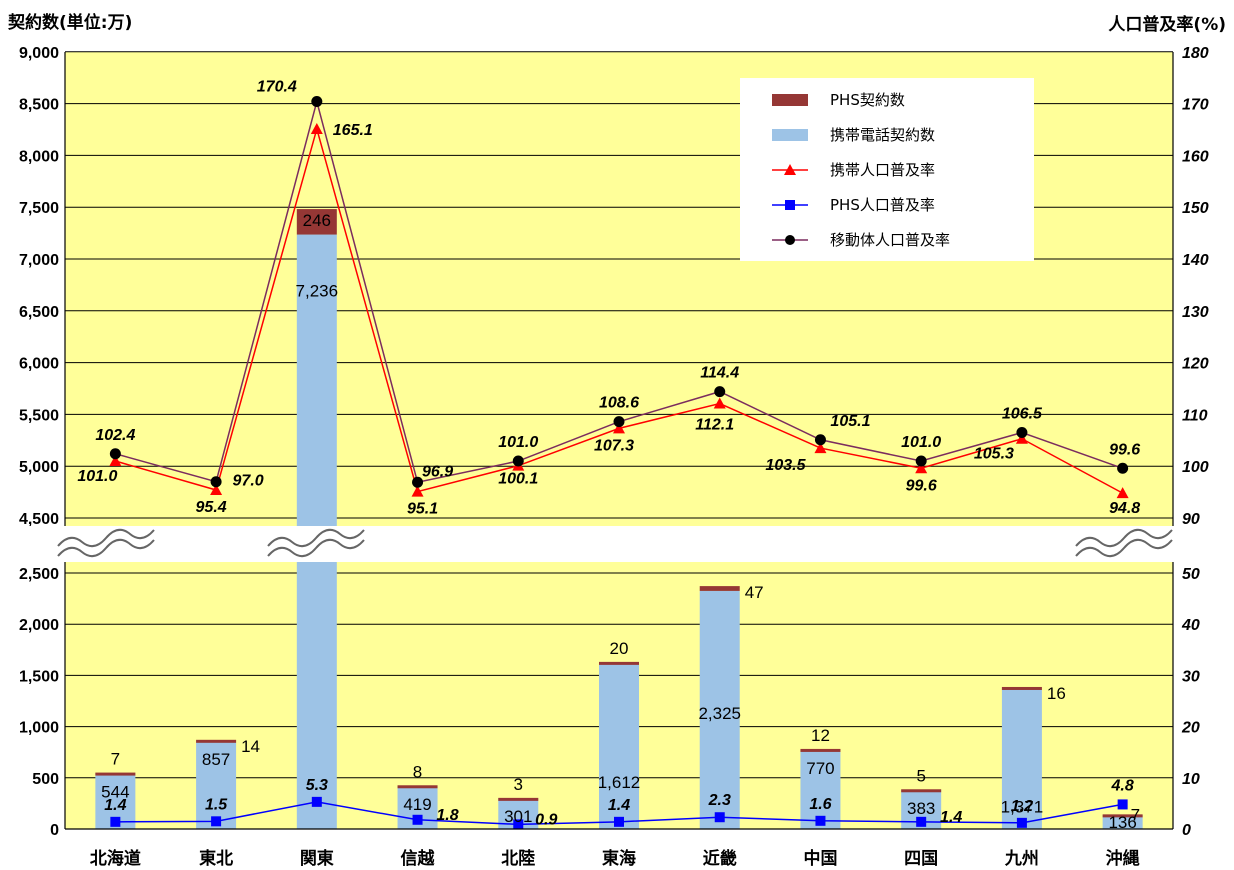 Image resolution: width=1234 pixels, height=870 pixels. I want to click on right-tick-label: 130, so click(1195, 312).